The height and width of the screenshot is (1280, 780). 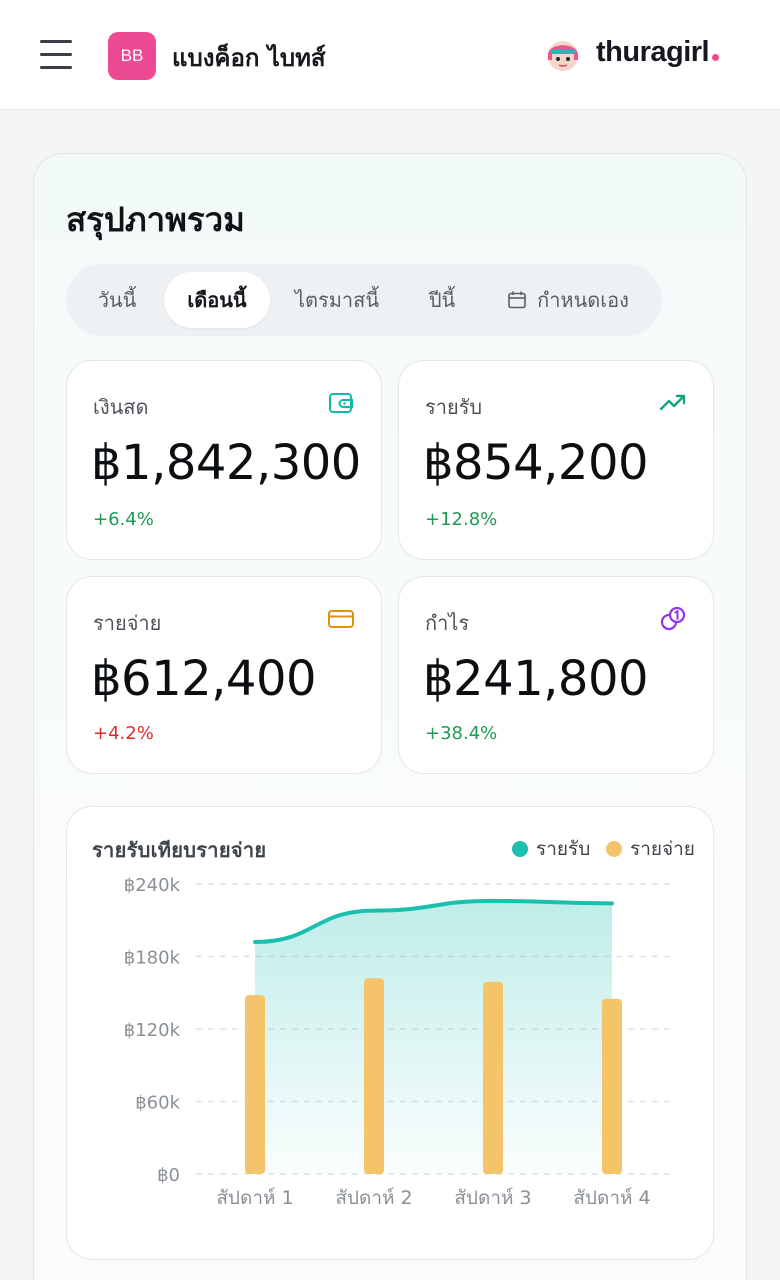 What do you see at coordinates (226, 463) in the screenshot?
I see `card-value: ฿1,842,300` at bounding box center [226, 463].